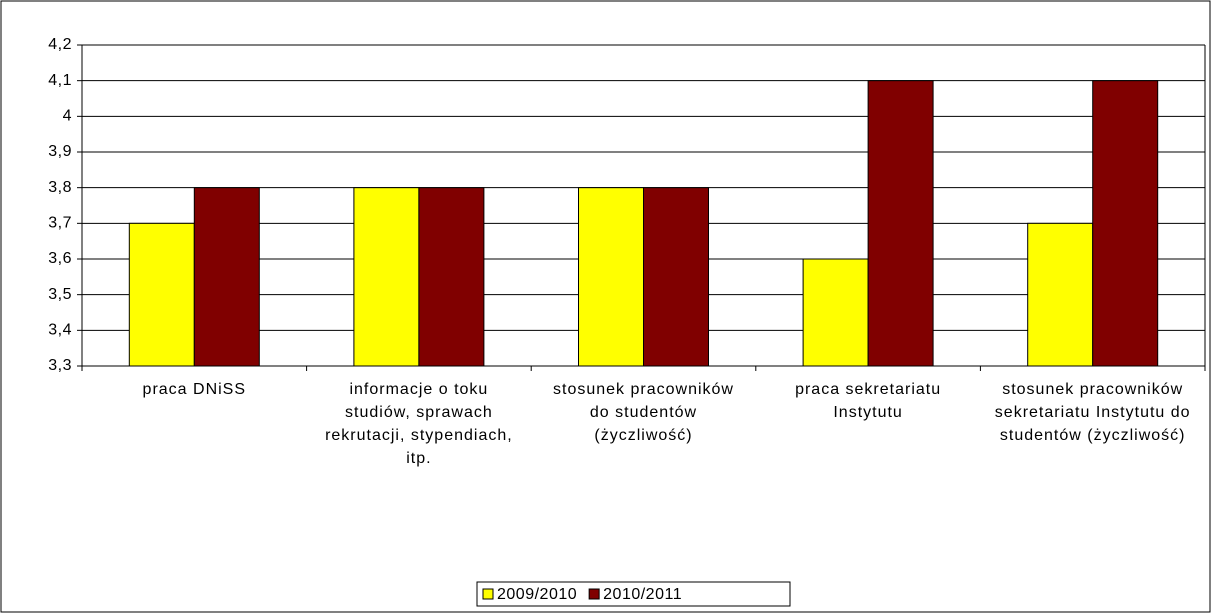 The width and height of the screenshot is (1212, 614). Describe the element at coordinates (60, 80) in the screenshot. I see `y-tick-label: 4,1` at that location.